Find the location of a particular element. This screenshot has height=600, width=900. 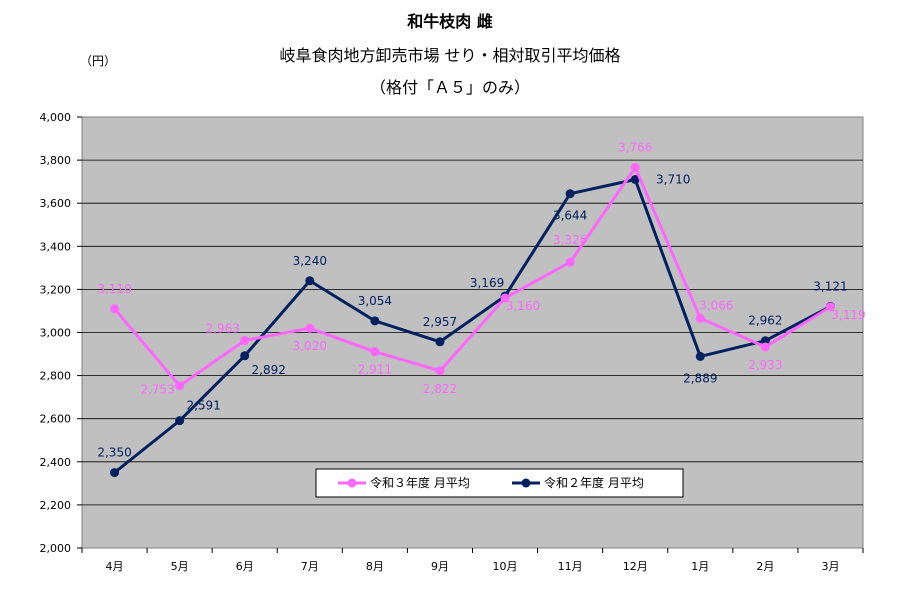

y-tick-label: 3,800 is located at coordinates (56, 160).